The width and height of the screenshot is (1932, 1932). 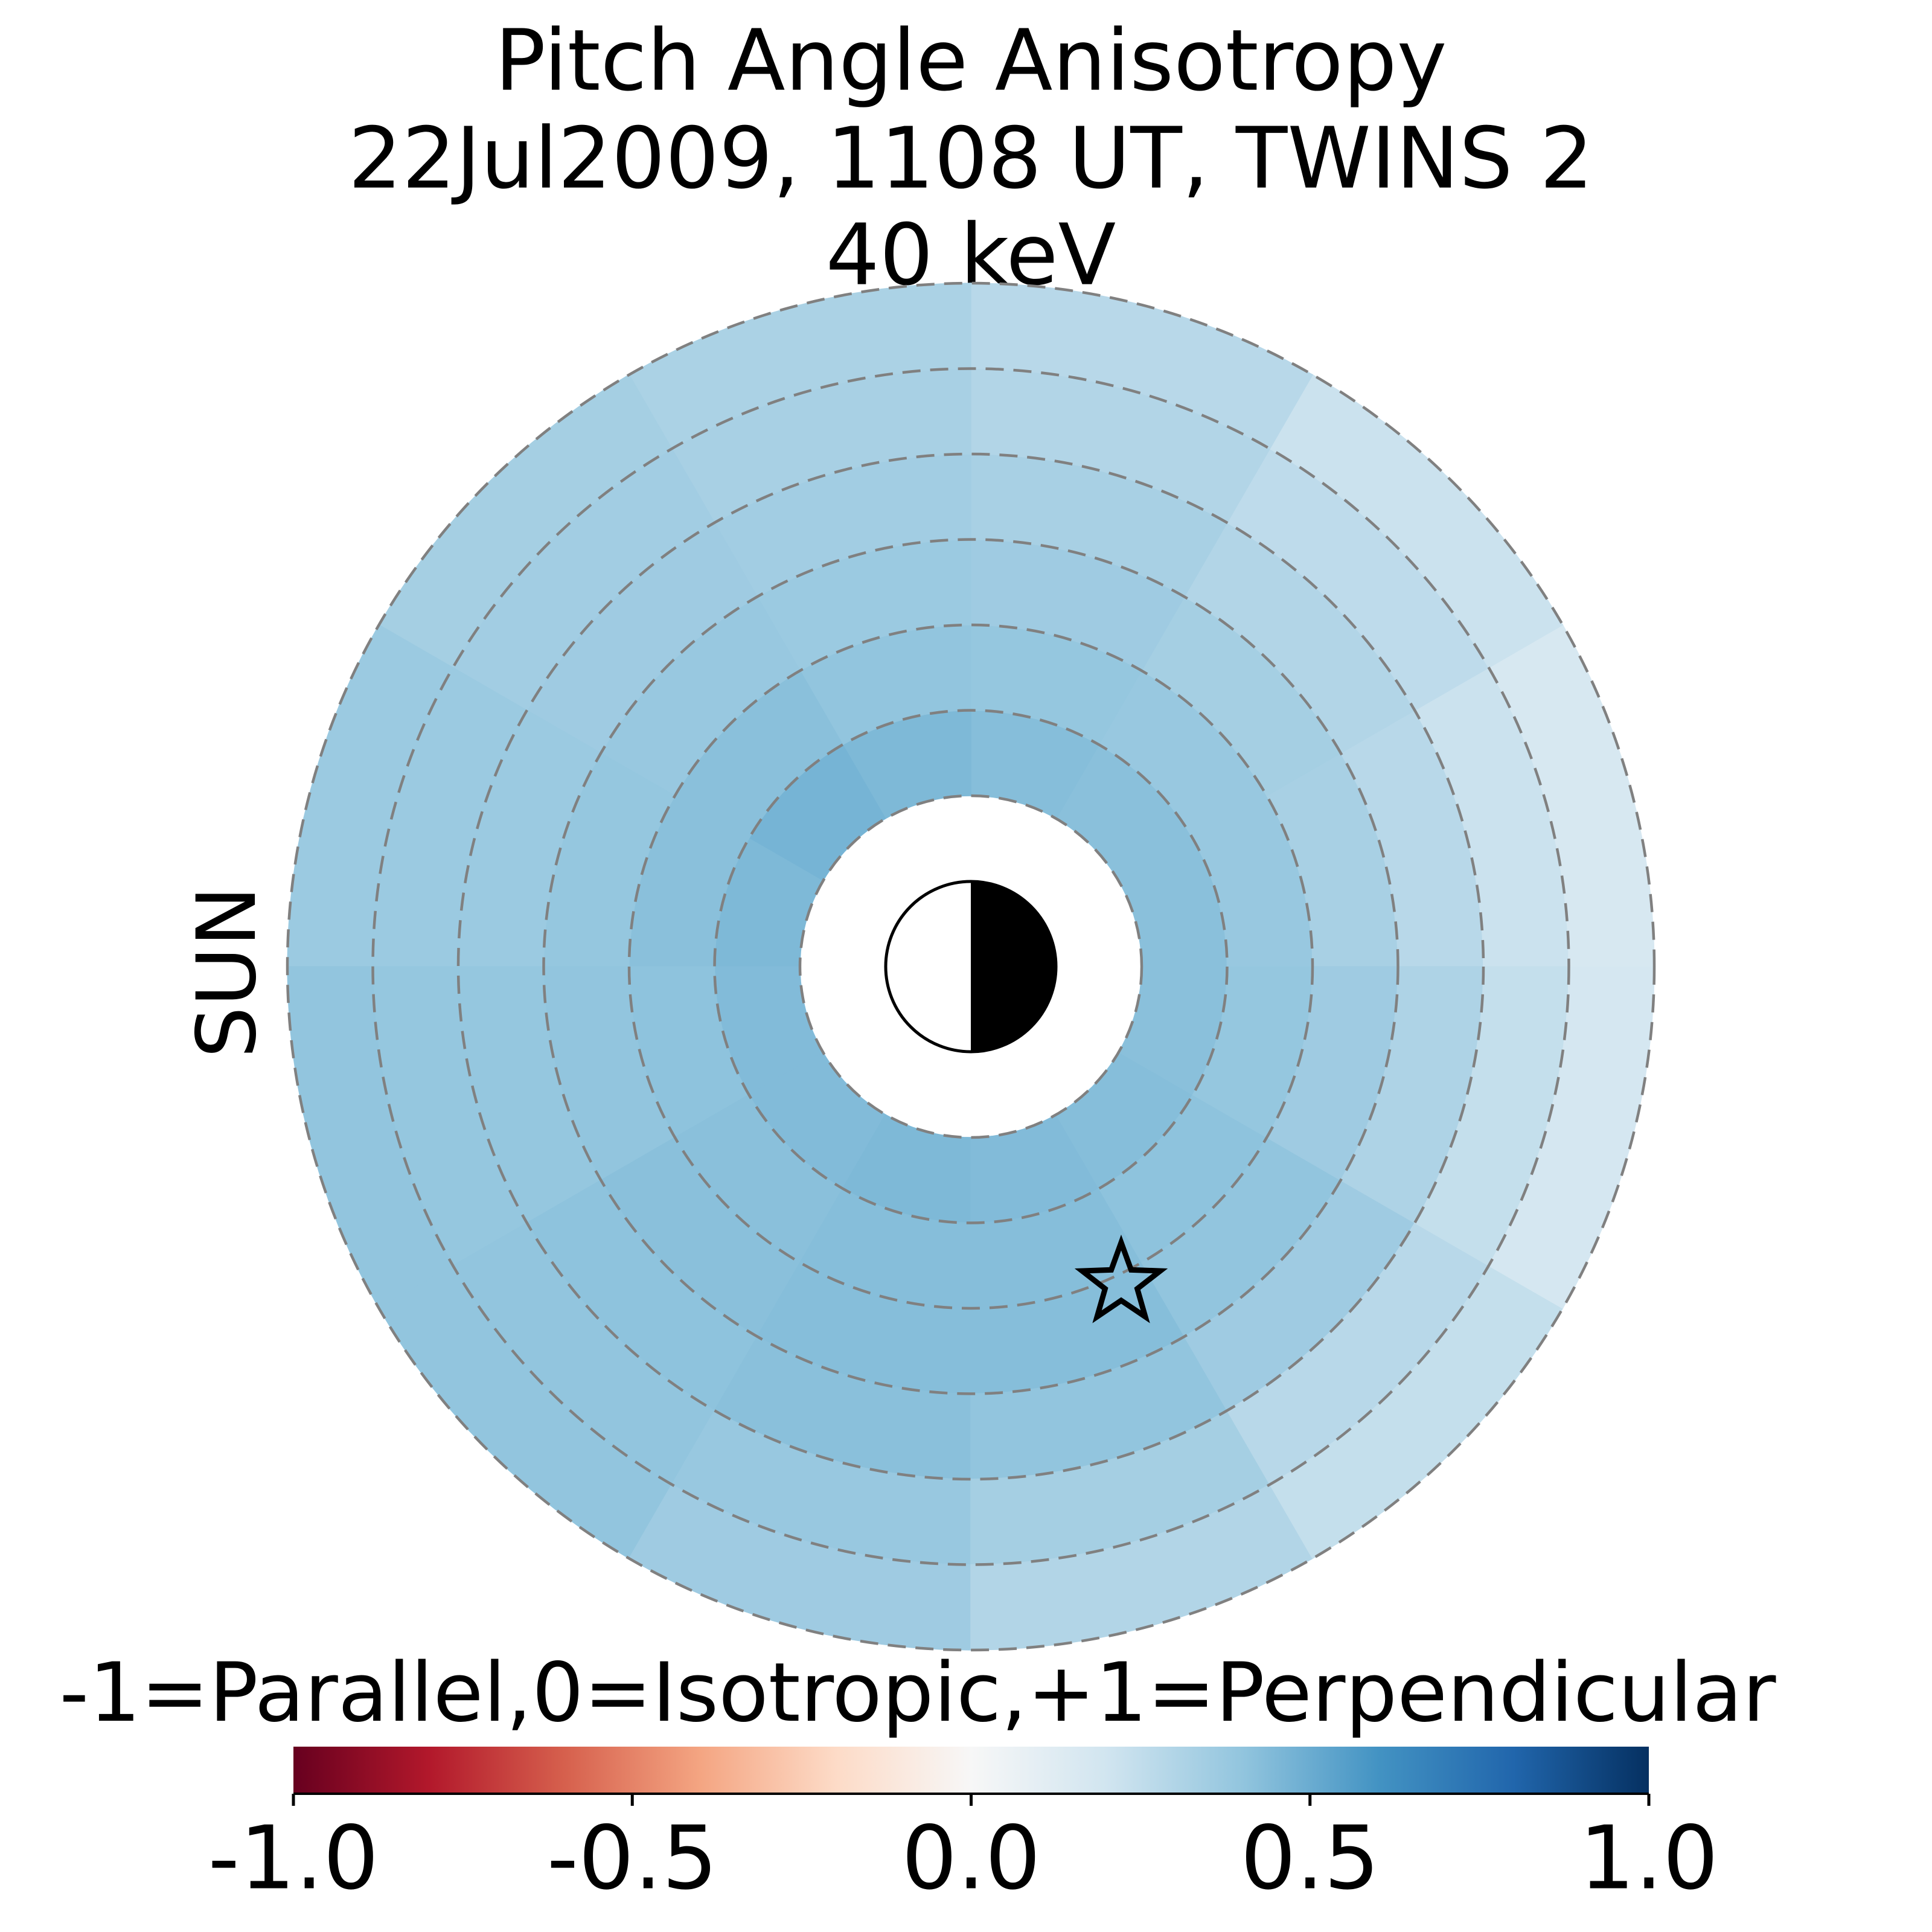 What do you see at coordinates (1121, 1278) in the screenshot?
I see `spacecraft-marker` at bounding box center [1121, 1278].